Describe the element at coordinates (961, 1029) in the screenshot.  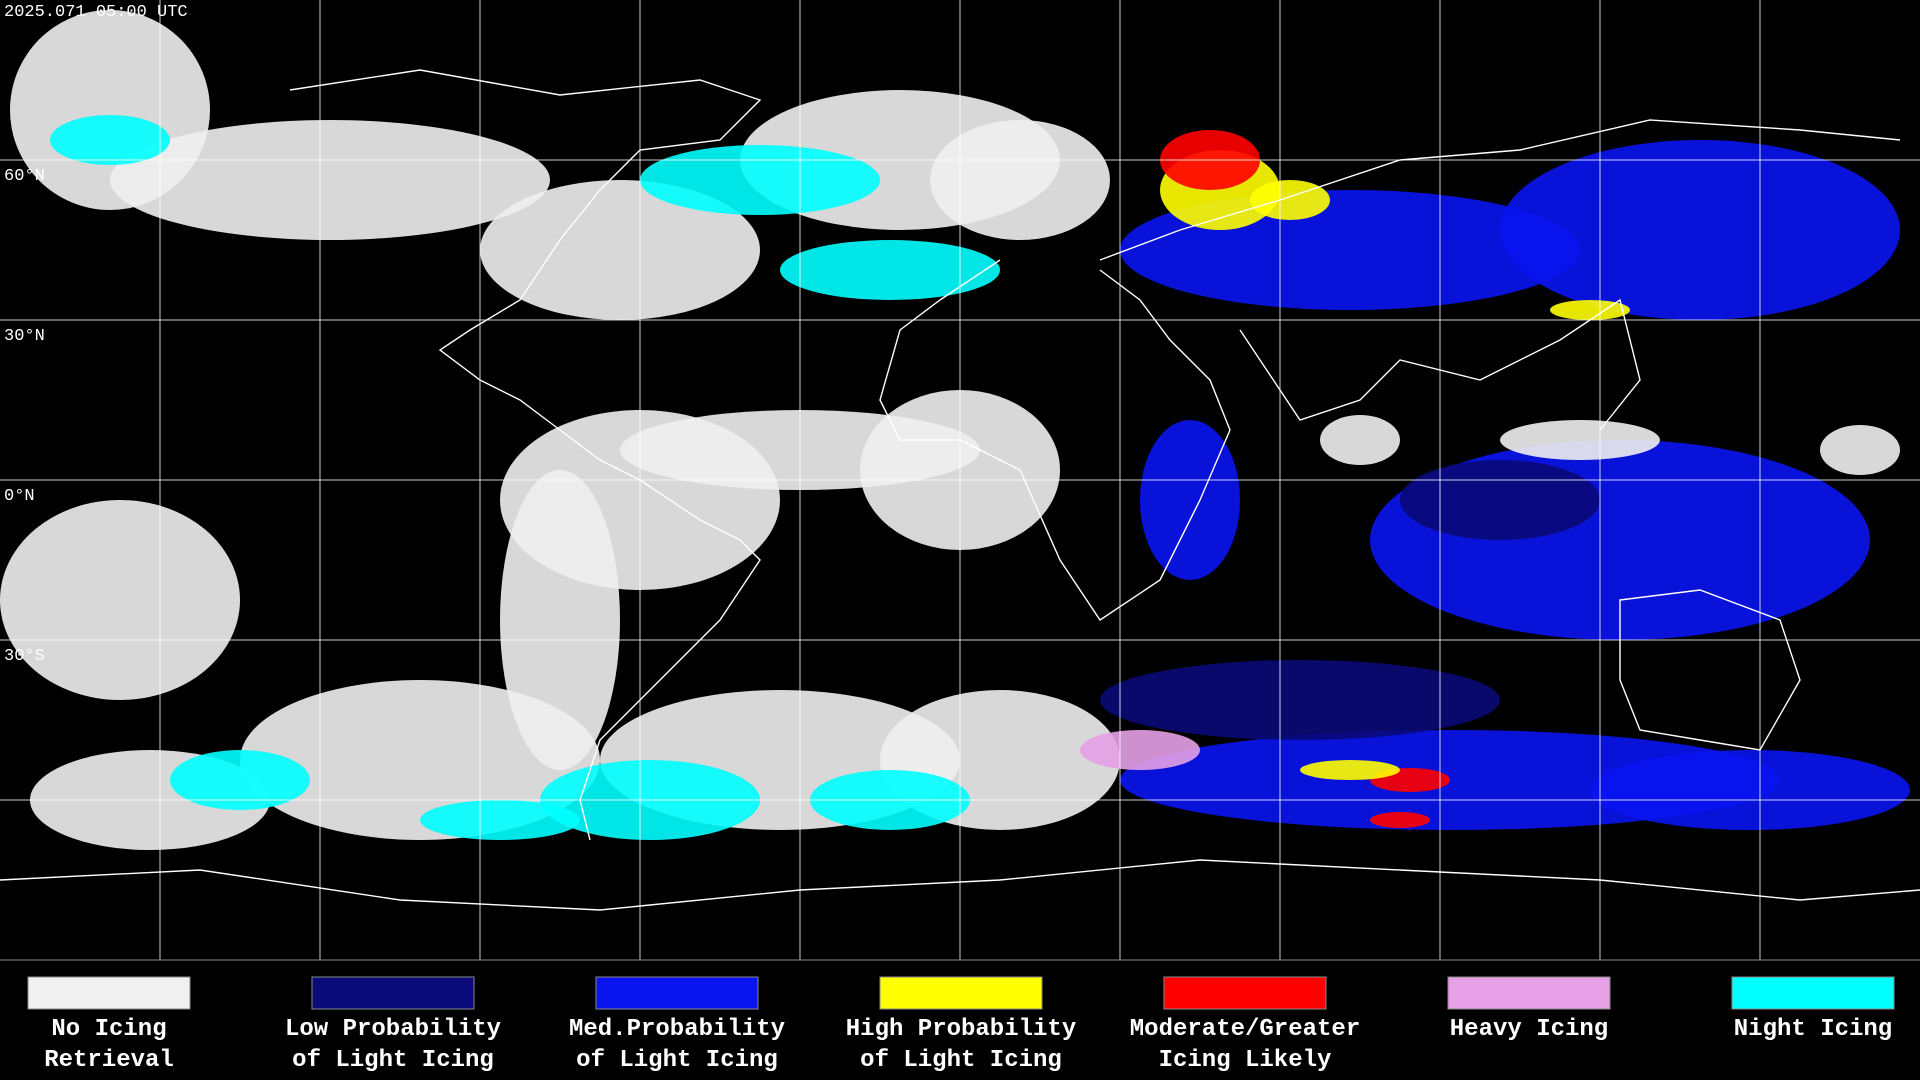
I see `legend-label: High Probability` at that location.